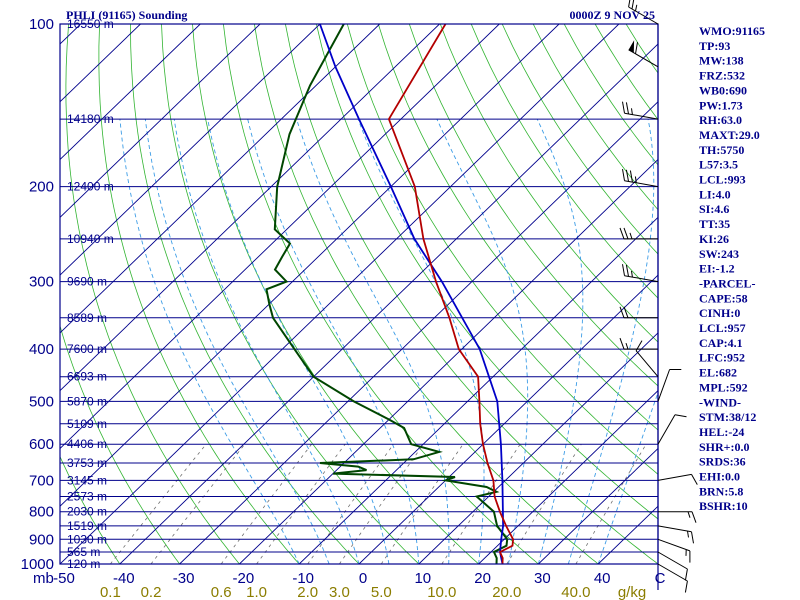  What do you see at coordinates (724, 447) in the screenshot?
I see `index-item: SHR+:0.0` at bounding box center [724, 447].